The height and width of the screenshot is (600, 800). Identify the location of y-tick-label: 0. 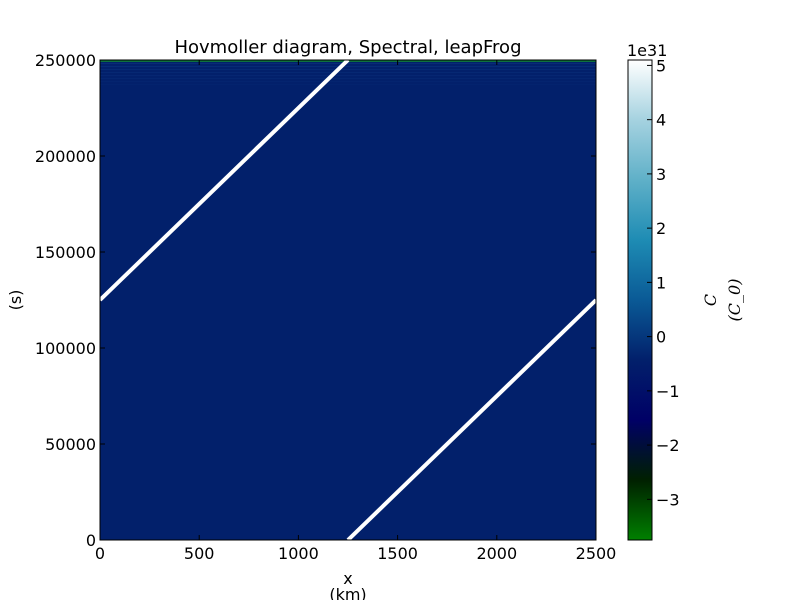
(91, 540).